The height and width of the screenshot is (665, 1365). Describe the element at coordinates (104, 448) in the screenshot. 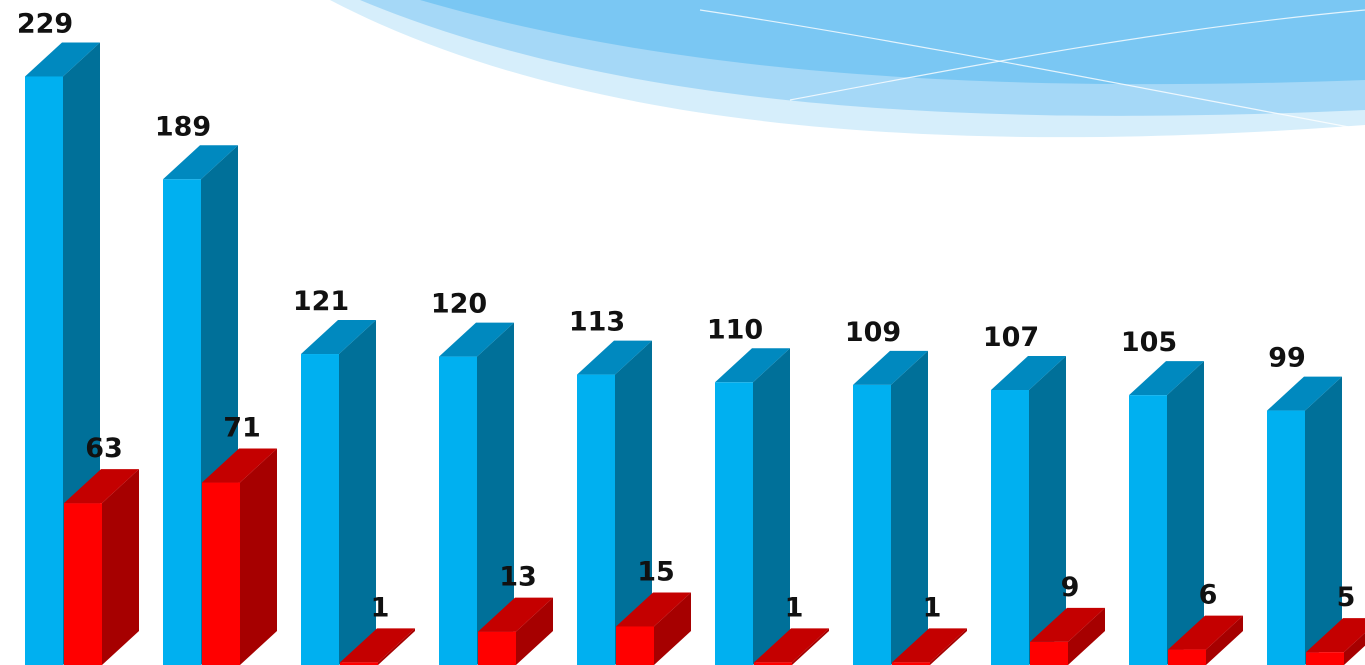

I see `value-label-red-1: 63` at that location.